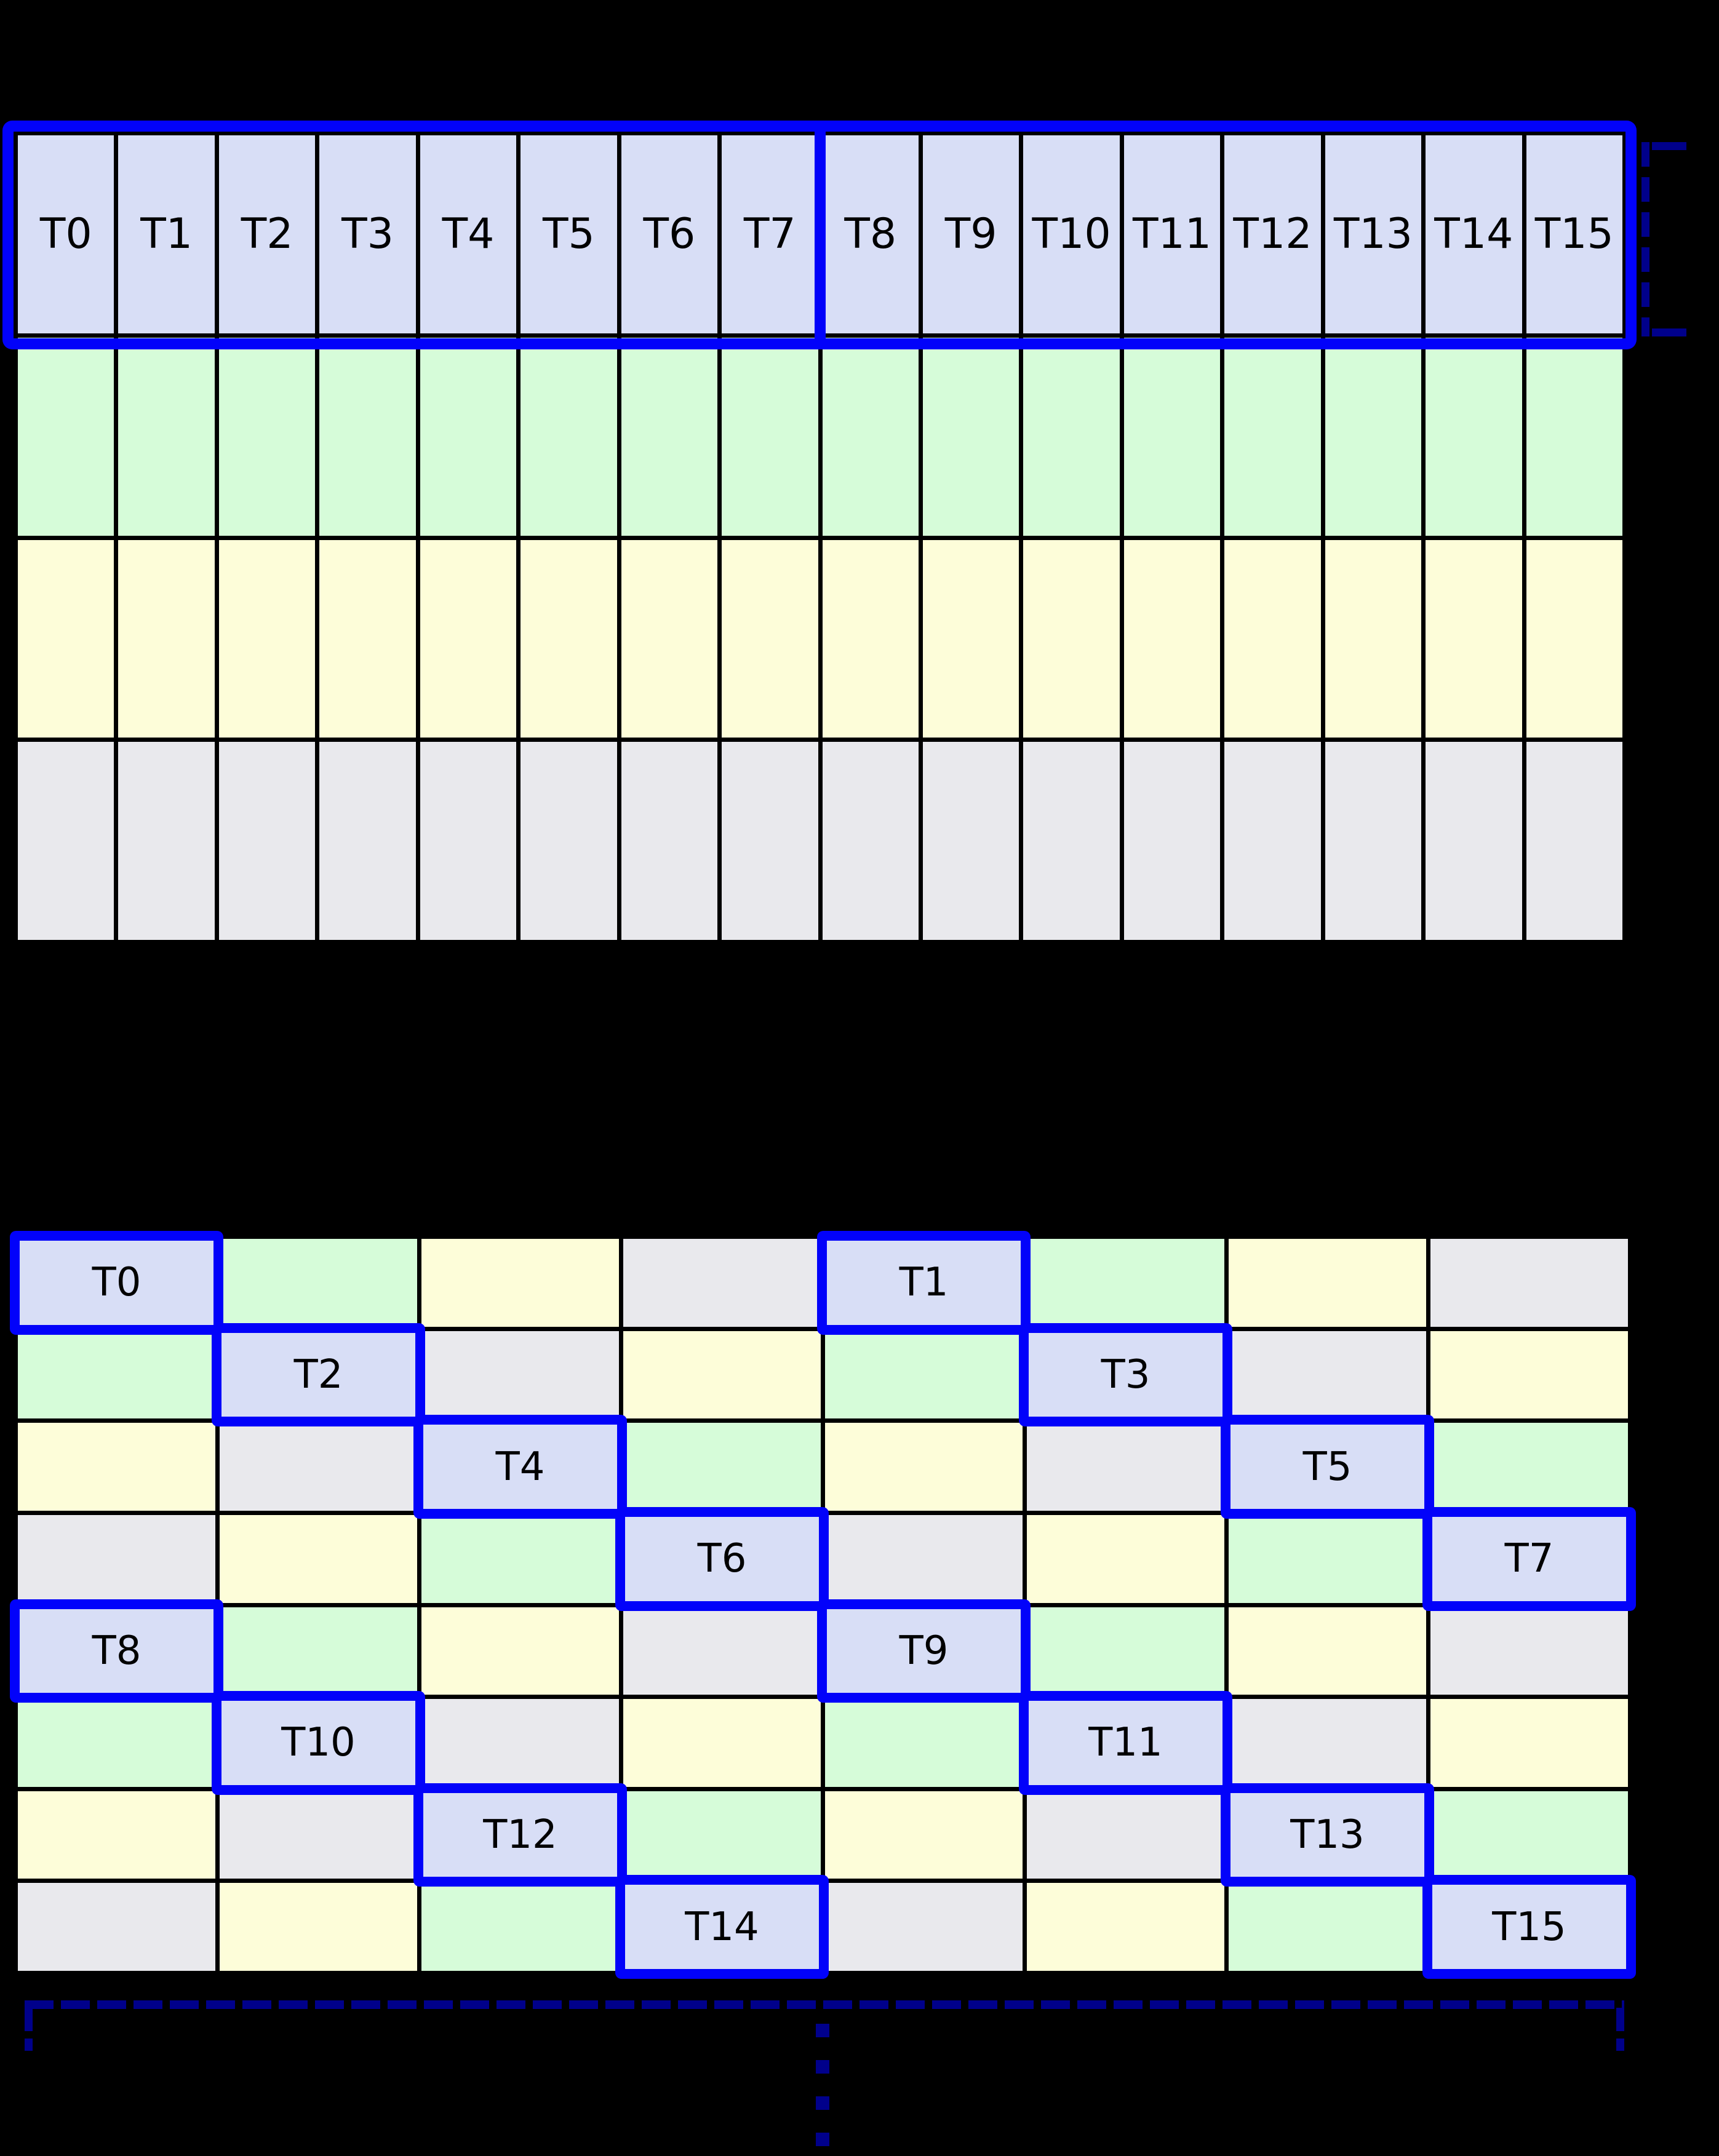  What do you see at coordinates (1328, 1835) in the screenshot?
I see `thread-access-cell-T13: T13` at bounding box center [1328, 1835].